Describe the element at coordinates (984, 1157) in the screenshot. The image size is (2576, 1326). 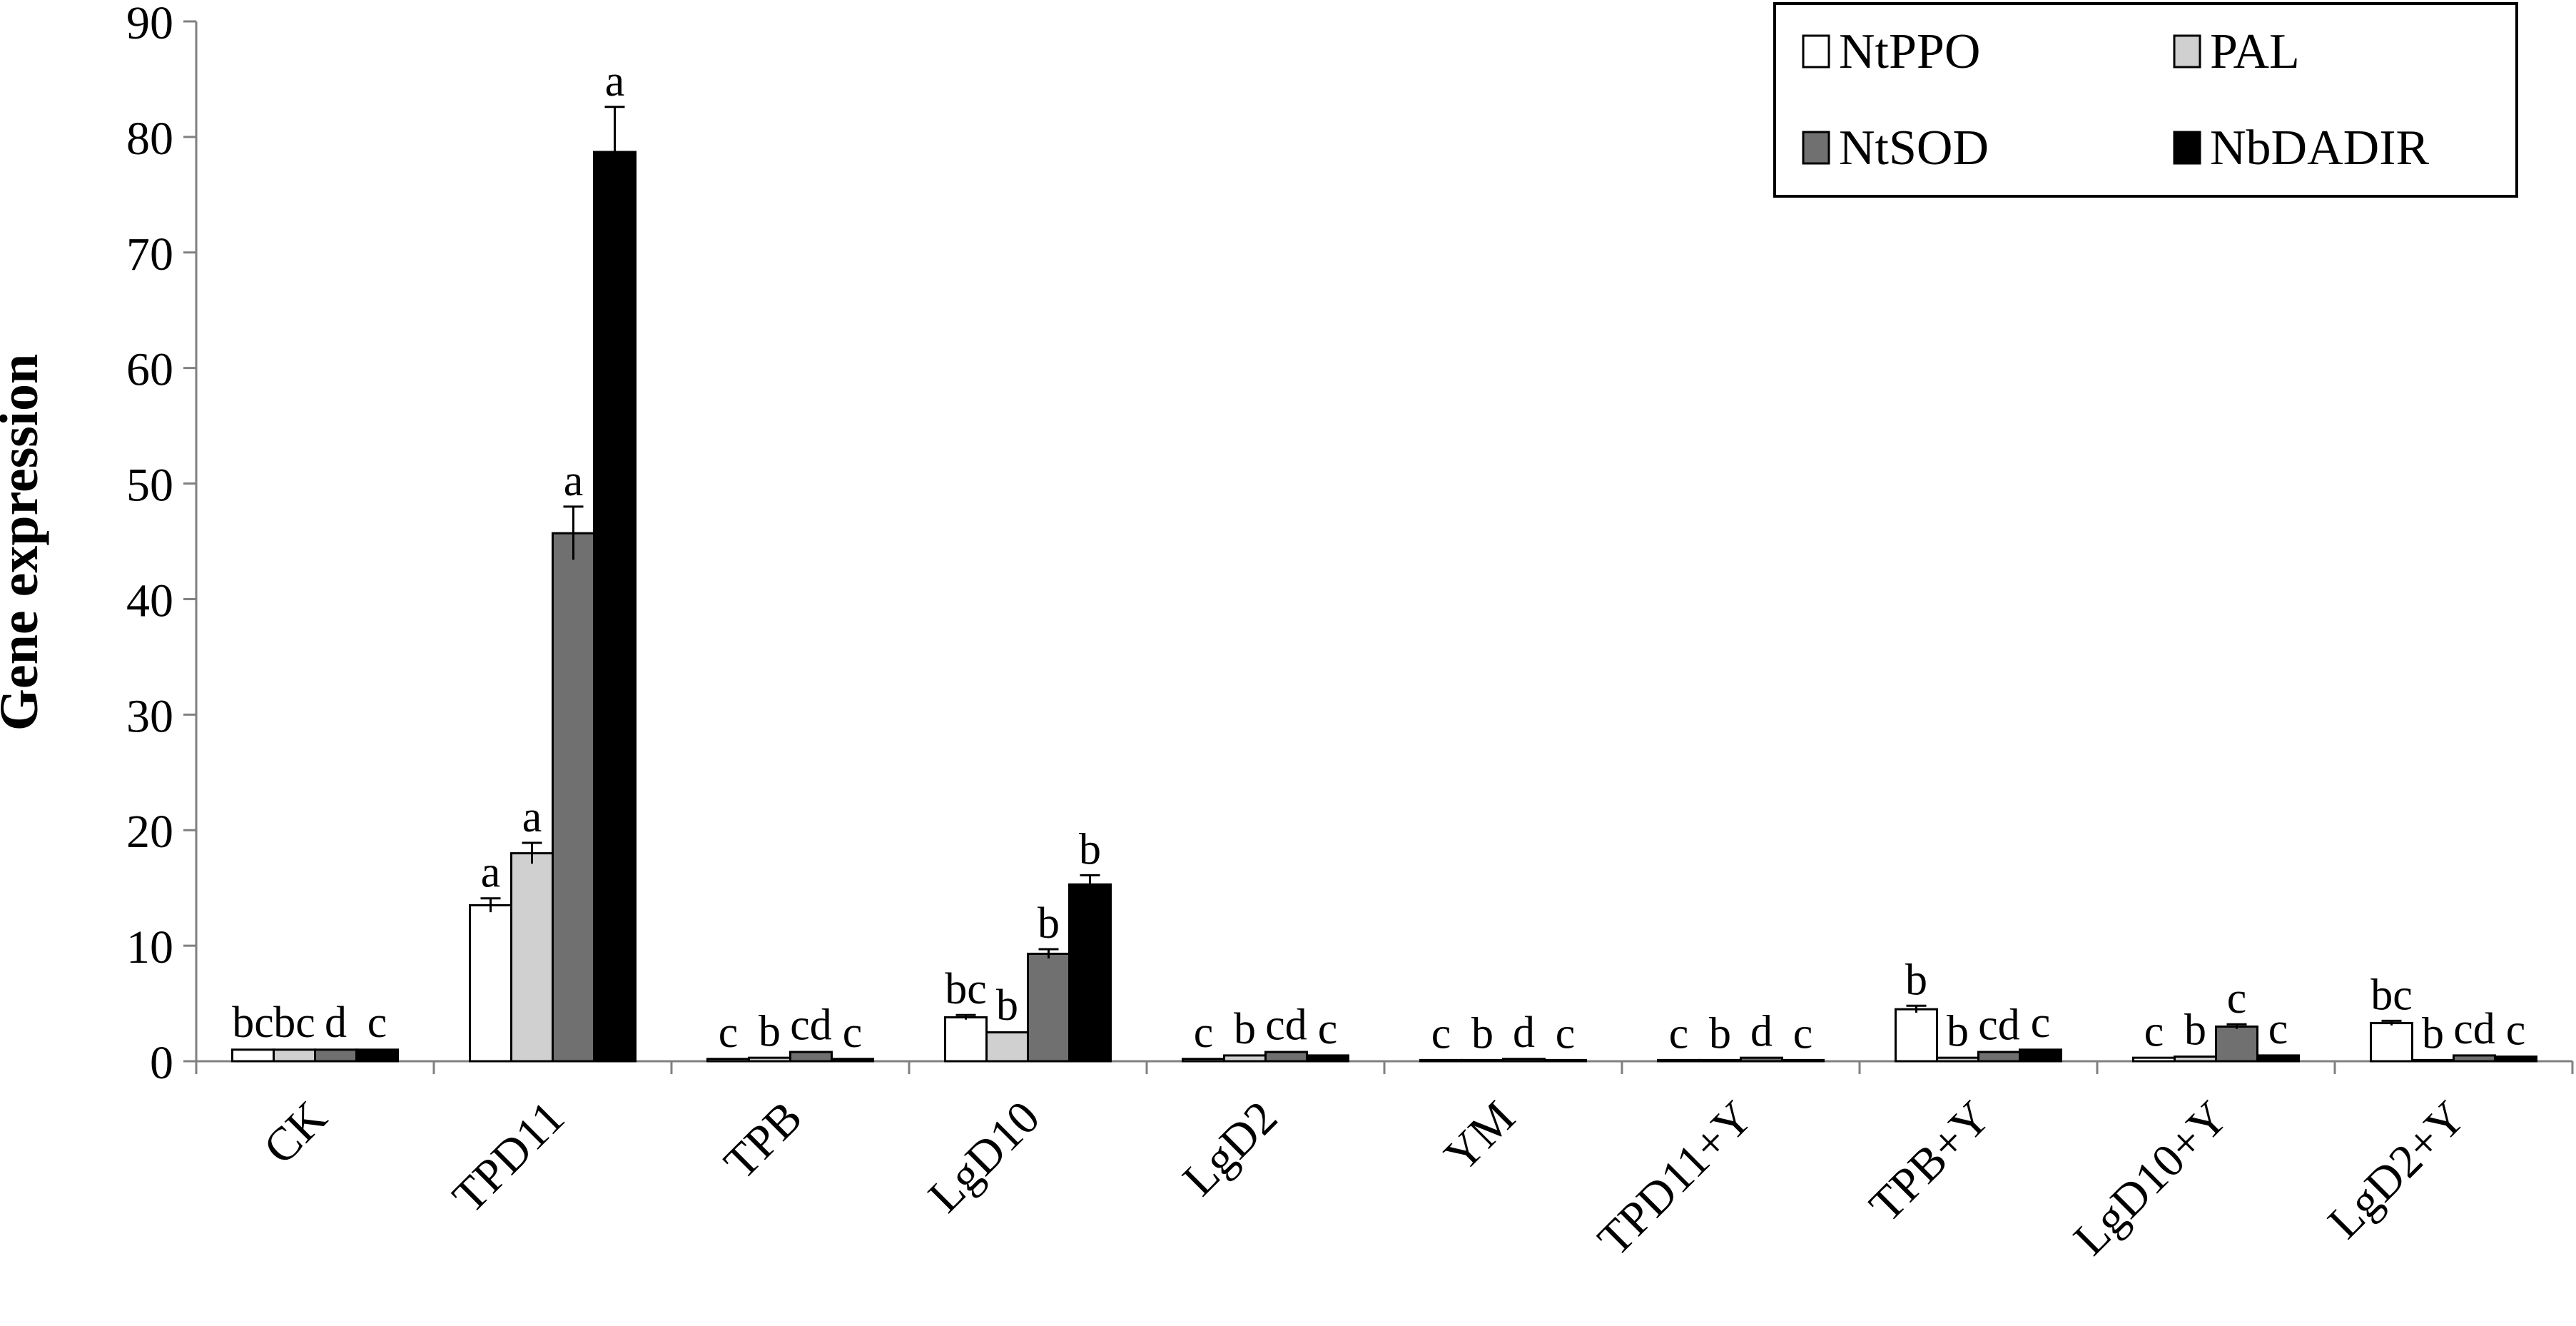
I see `x-tick-label: LgD10` at that location.